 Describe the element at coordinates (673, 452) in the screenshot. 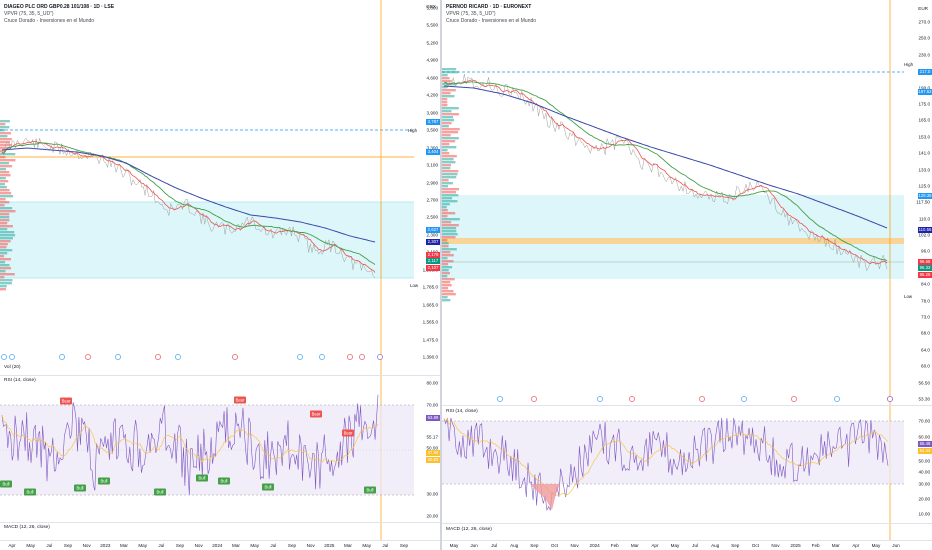

I see `rsi-band` at that location.